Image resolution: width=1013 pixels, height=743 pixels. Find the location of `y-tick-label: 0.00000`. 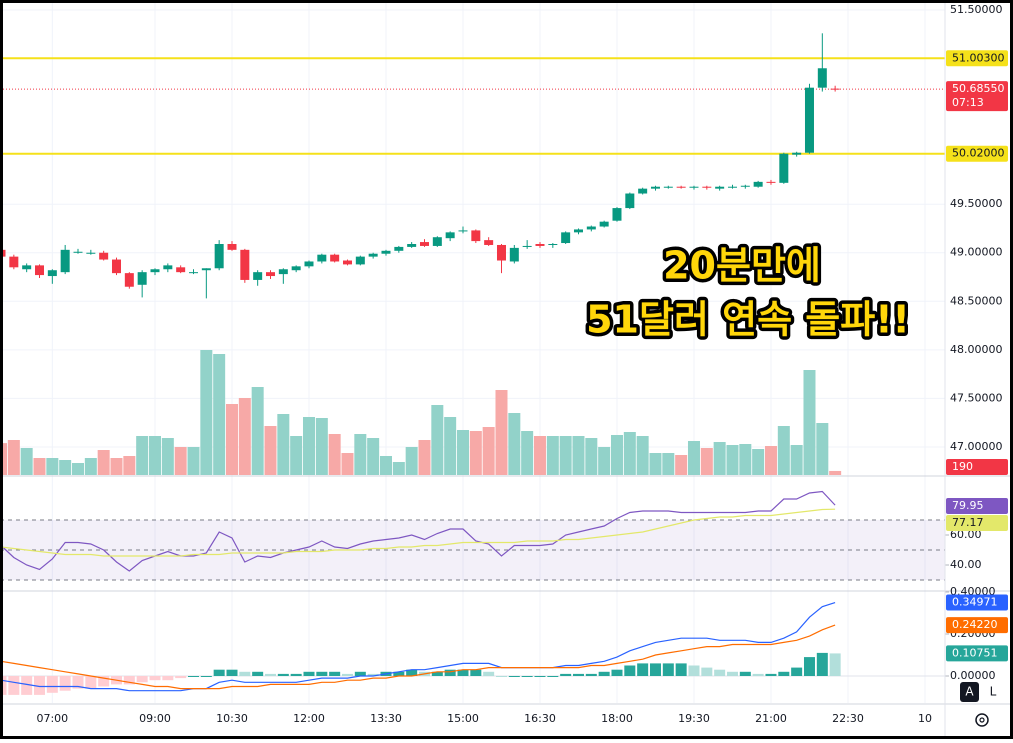

y-tick-label: 0.00000 is located at coordinates (973, 675).